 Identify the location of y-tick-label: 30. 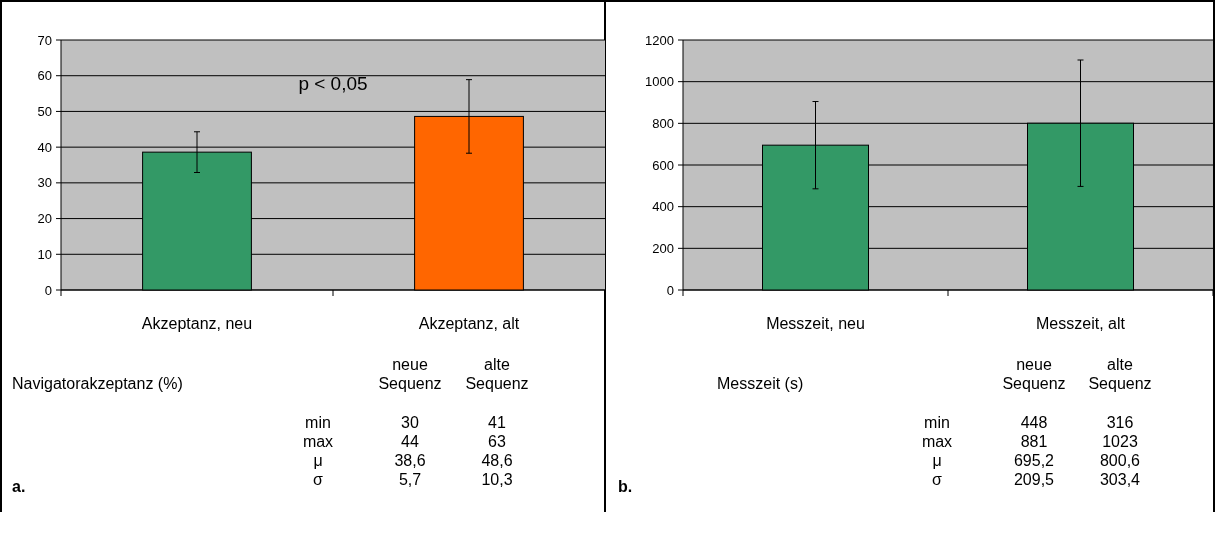
(44, 183).